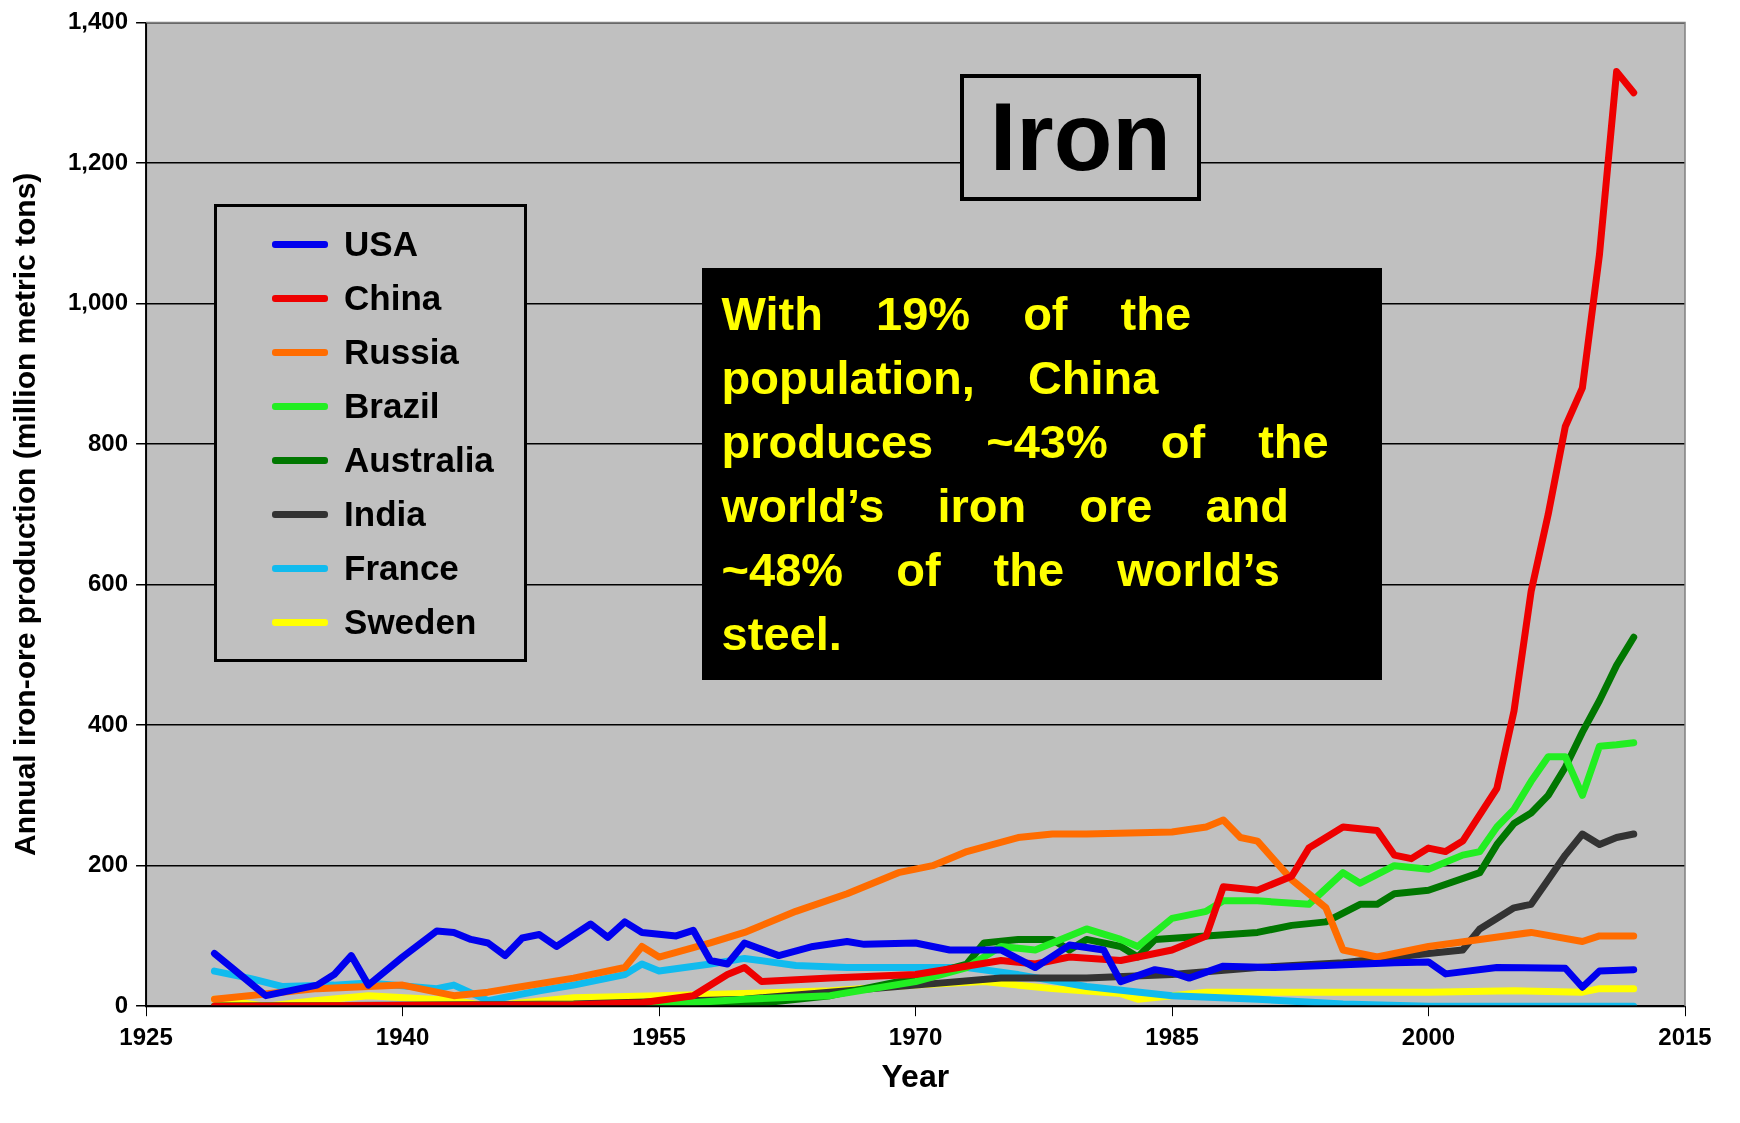 This screenshot has height=1123, width=1740. Describe the element at coordinates (381, 244) in the screenshot. I see `legend-label: USA` at that location.